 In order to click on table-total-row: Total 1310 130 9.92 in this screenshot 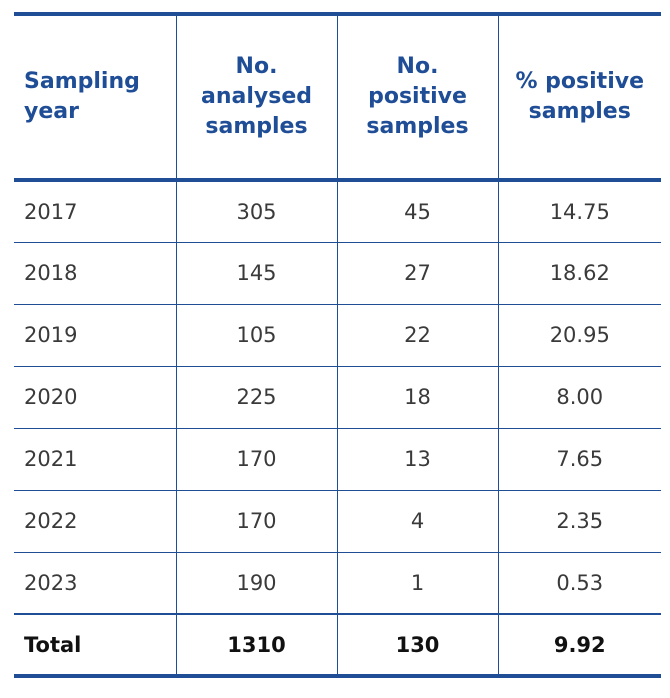, I will do `click(337, 645)`.